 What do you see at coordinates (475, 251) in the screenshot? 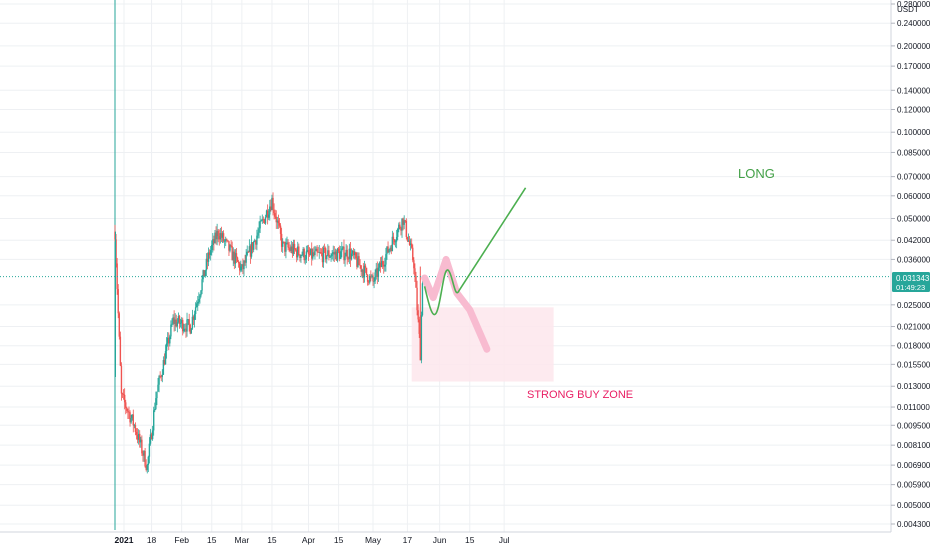
I see `long-scenario-path` at bounding box center [475, 251].